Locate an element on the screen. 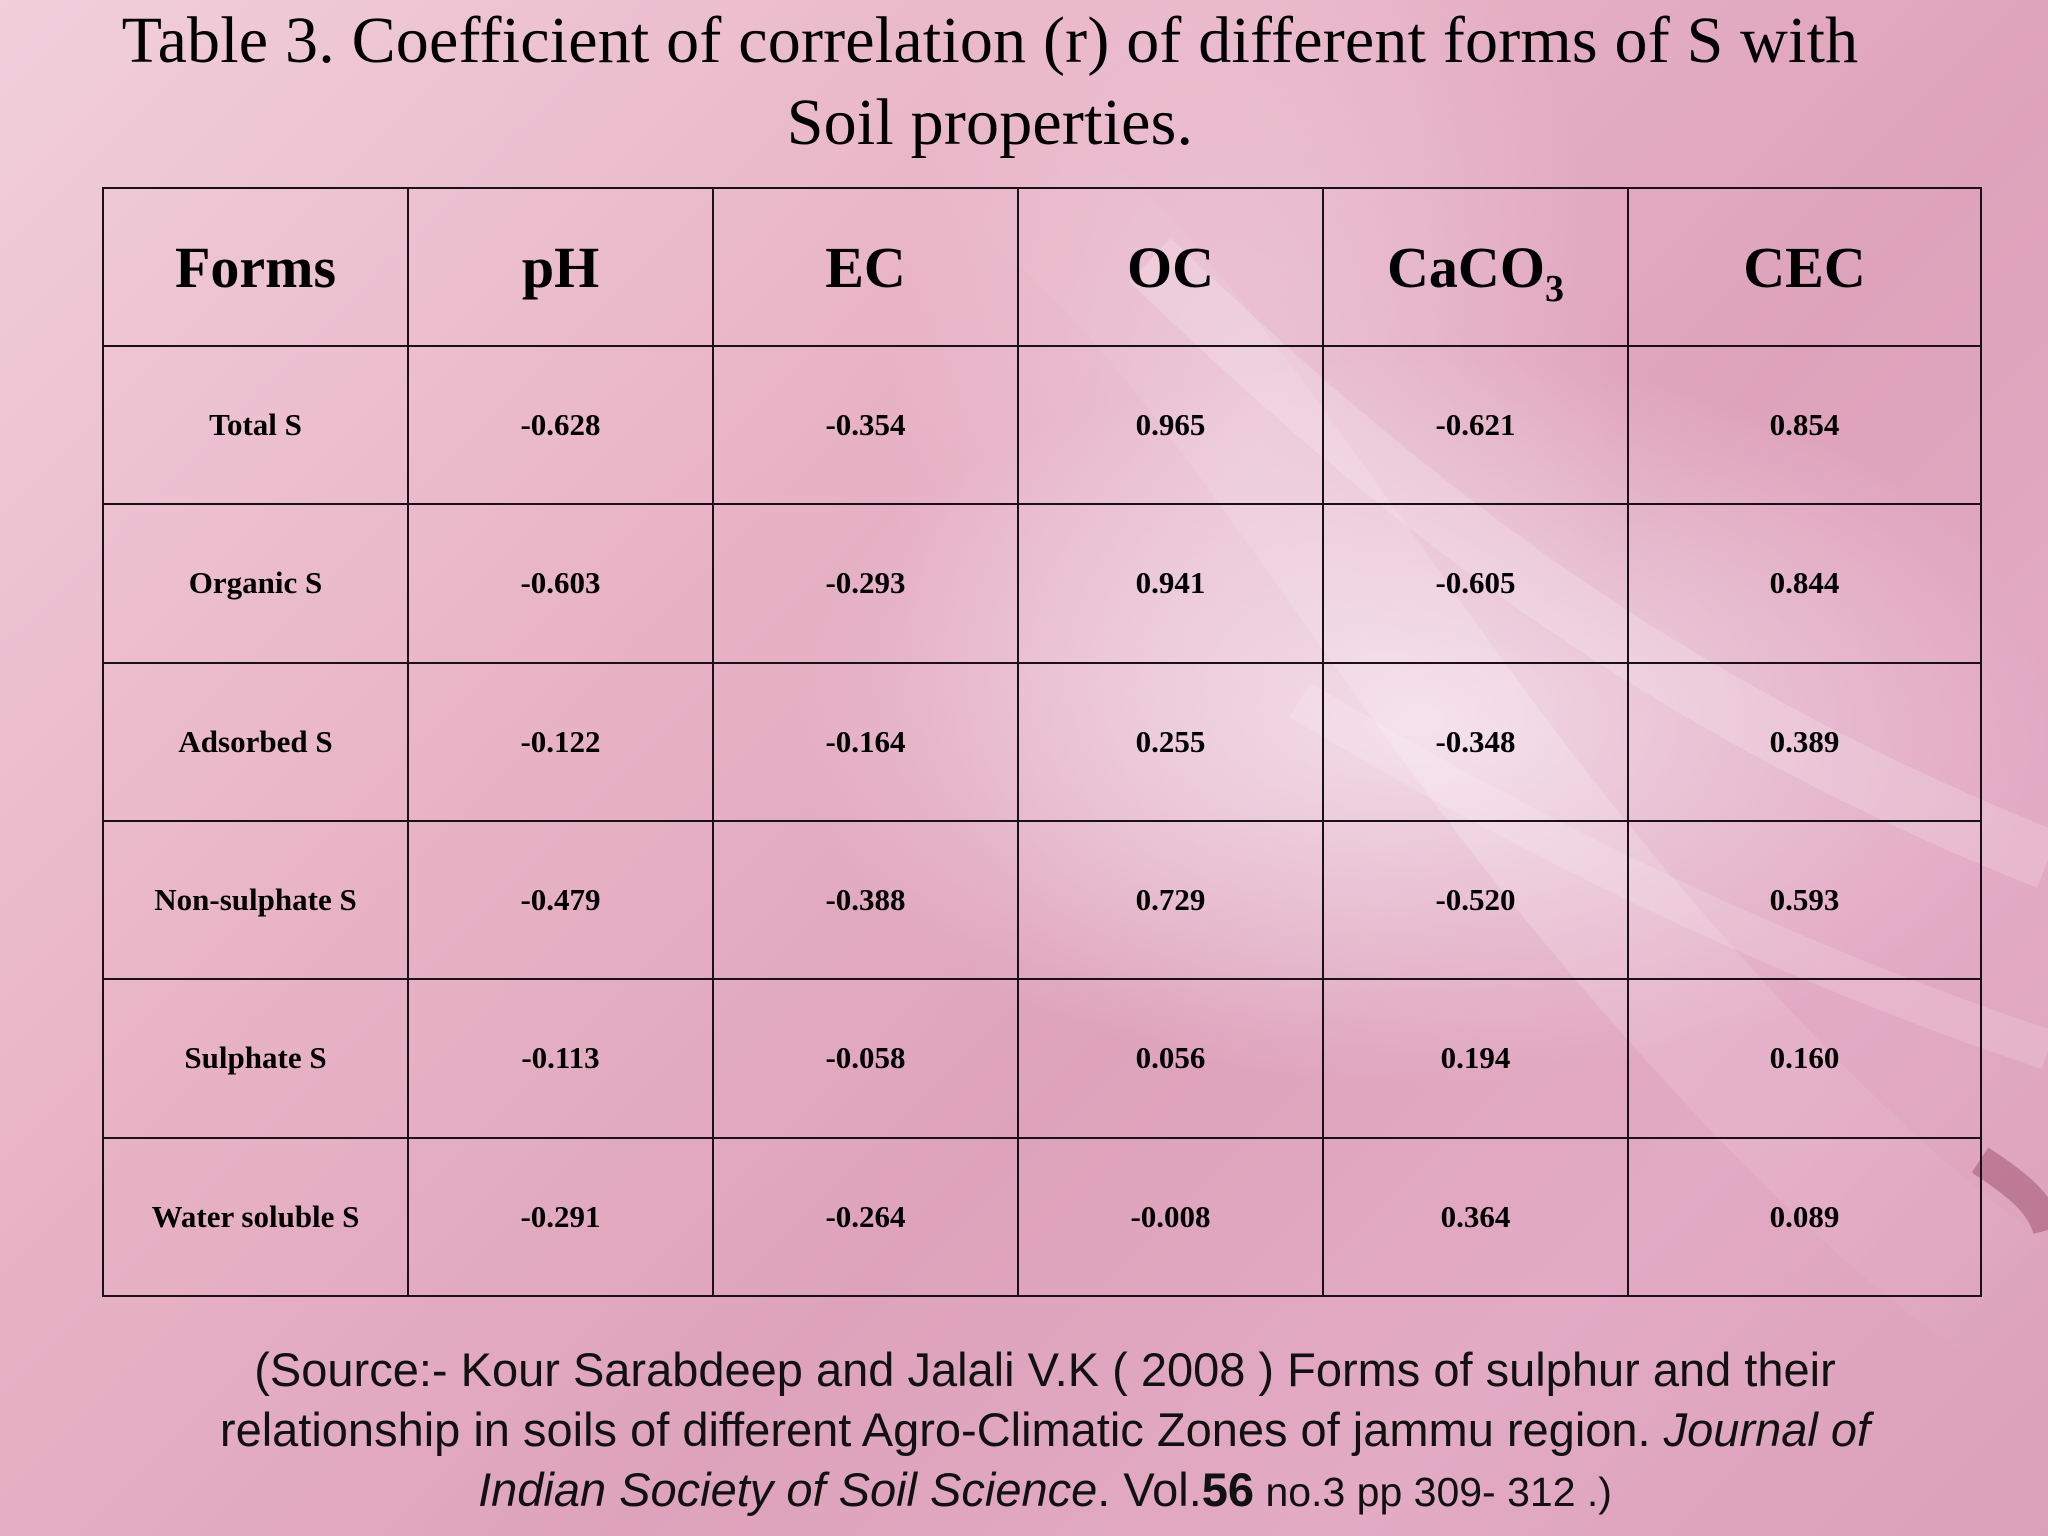  header-caco3-subscript: 3 is located at coordinates (1554, 288).